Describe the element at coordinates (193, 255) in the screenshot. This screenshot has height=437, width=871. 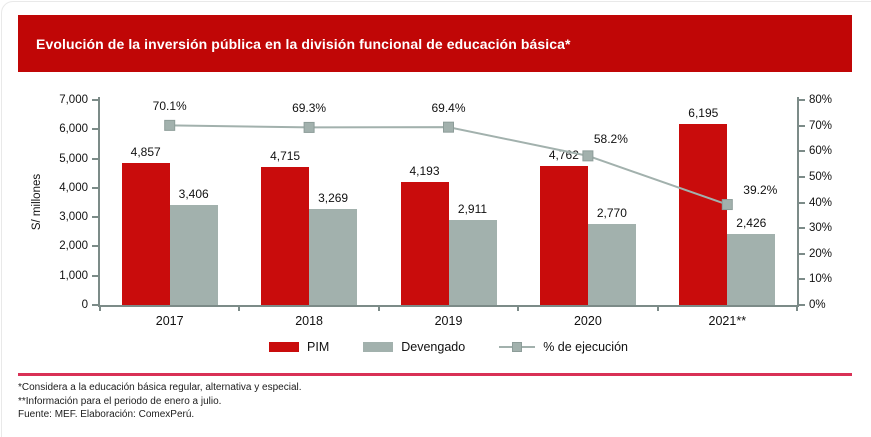
I see `bar-devengado-2017` at that location.